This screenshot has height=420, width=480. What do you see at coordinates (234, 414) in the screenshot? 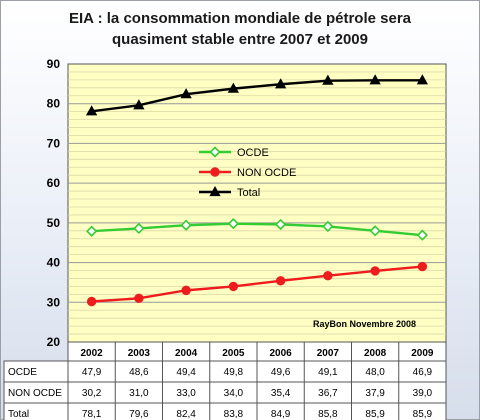
I see `table-cell: 83,8` at bounding box center [234, 414].